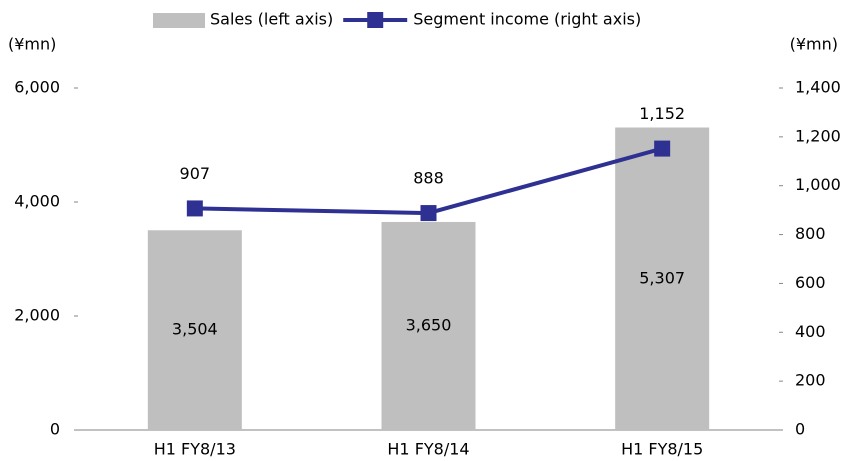 Image resolution: width=847 pixels, height=461 pixels. I want to click on bar-value-label: 3,504, so click(195, 329).